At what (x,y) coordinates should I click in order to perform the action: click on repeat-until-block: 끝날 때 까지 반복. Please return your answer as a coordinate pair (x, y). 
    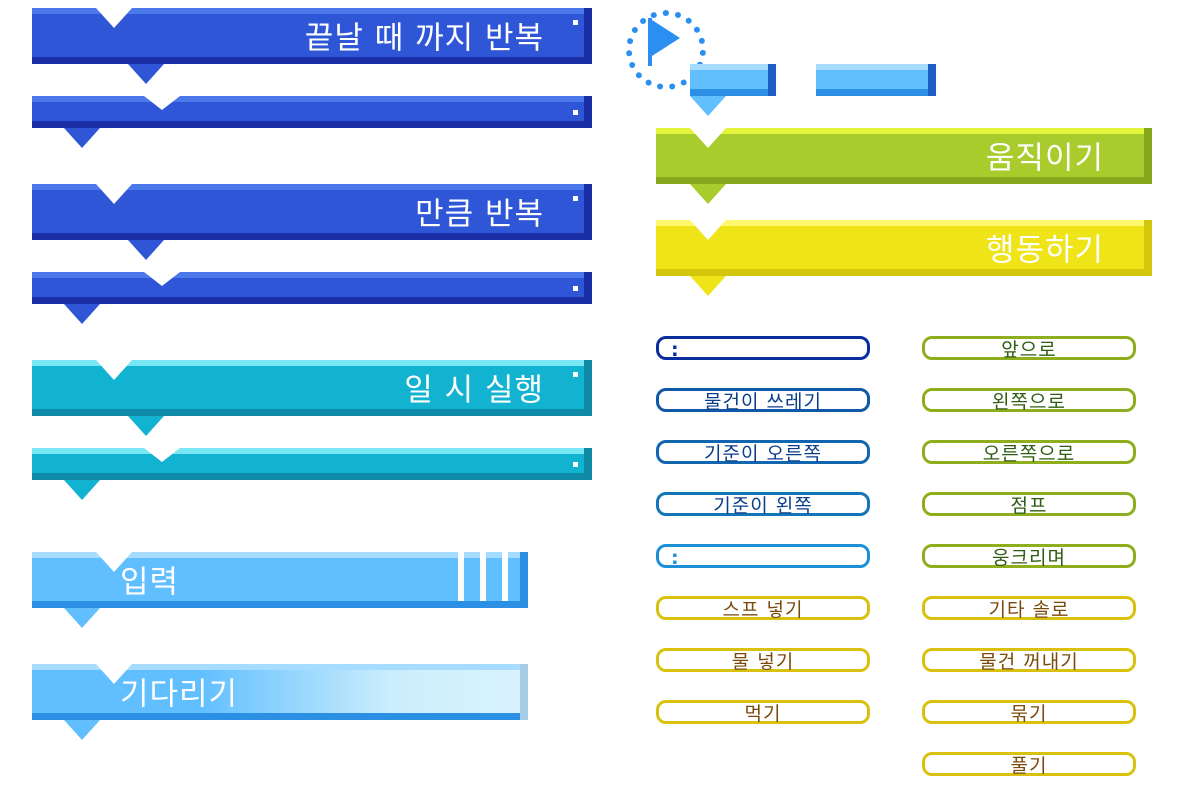
    Looking at the image, I should click on (312, 36).